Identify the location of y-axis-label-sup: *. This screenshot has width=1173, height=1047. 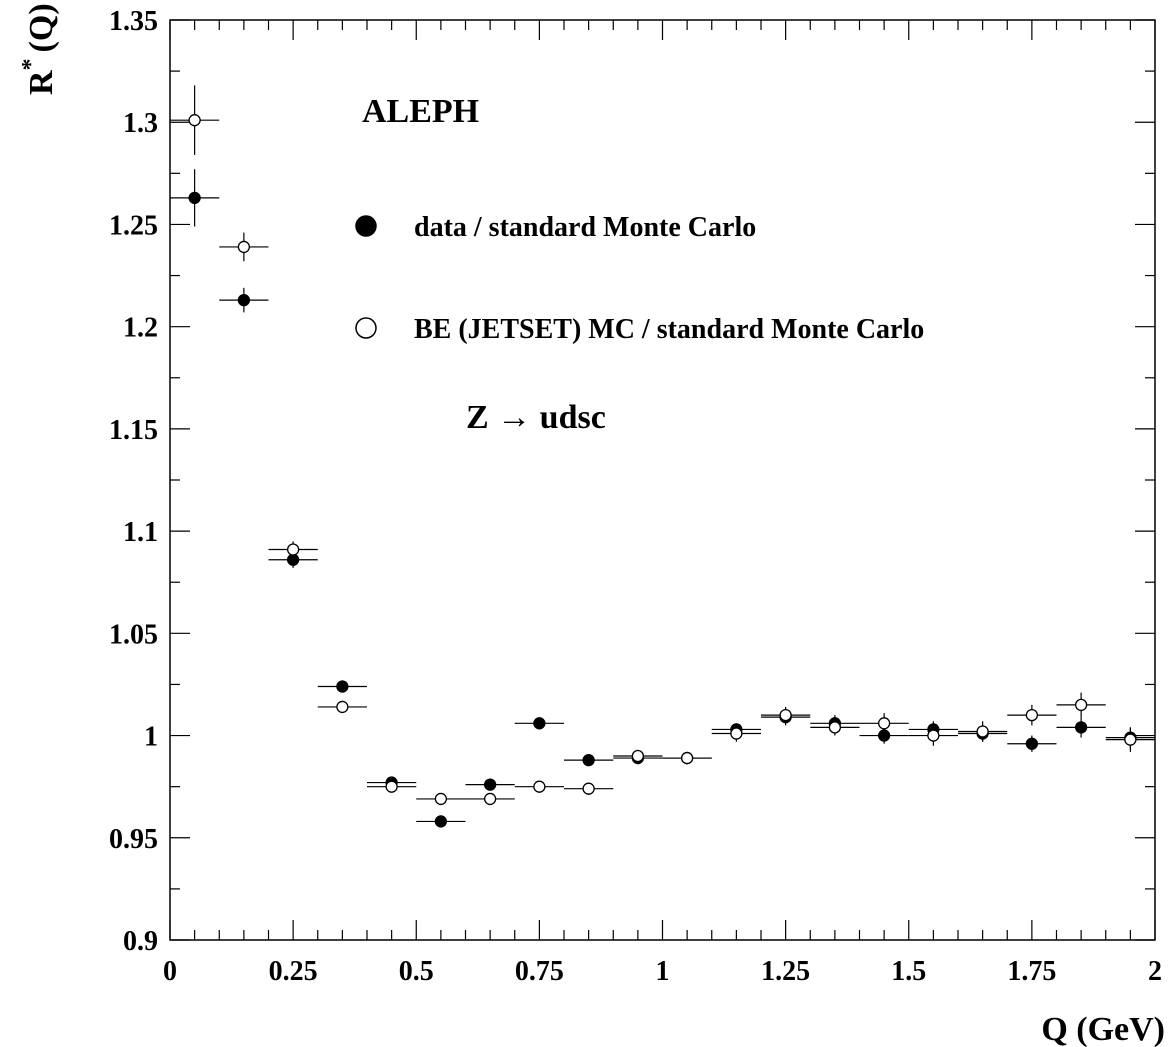
(31, 64).